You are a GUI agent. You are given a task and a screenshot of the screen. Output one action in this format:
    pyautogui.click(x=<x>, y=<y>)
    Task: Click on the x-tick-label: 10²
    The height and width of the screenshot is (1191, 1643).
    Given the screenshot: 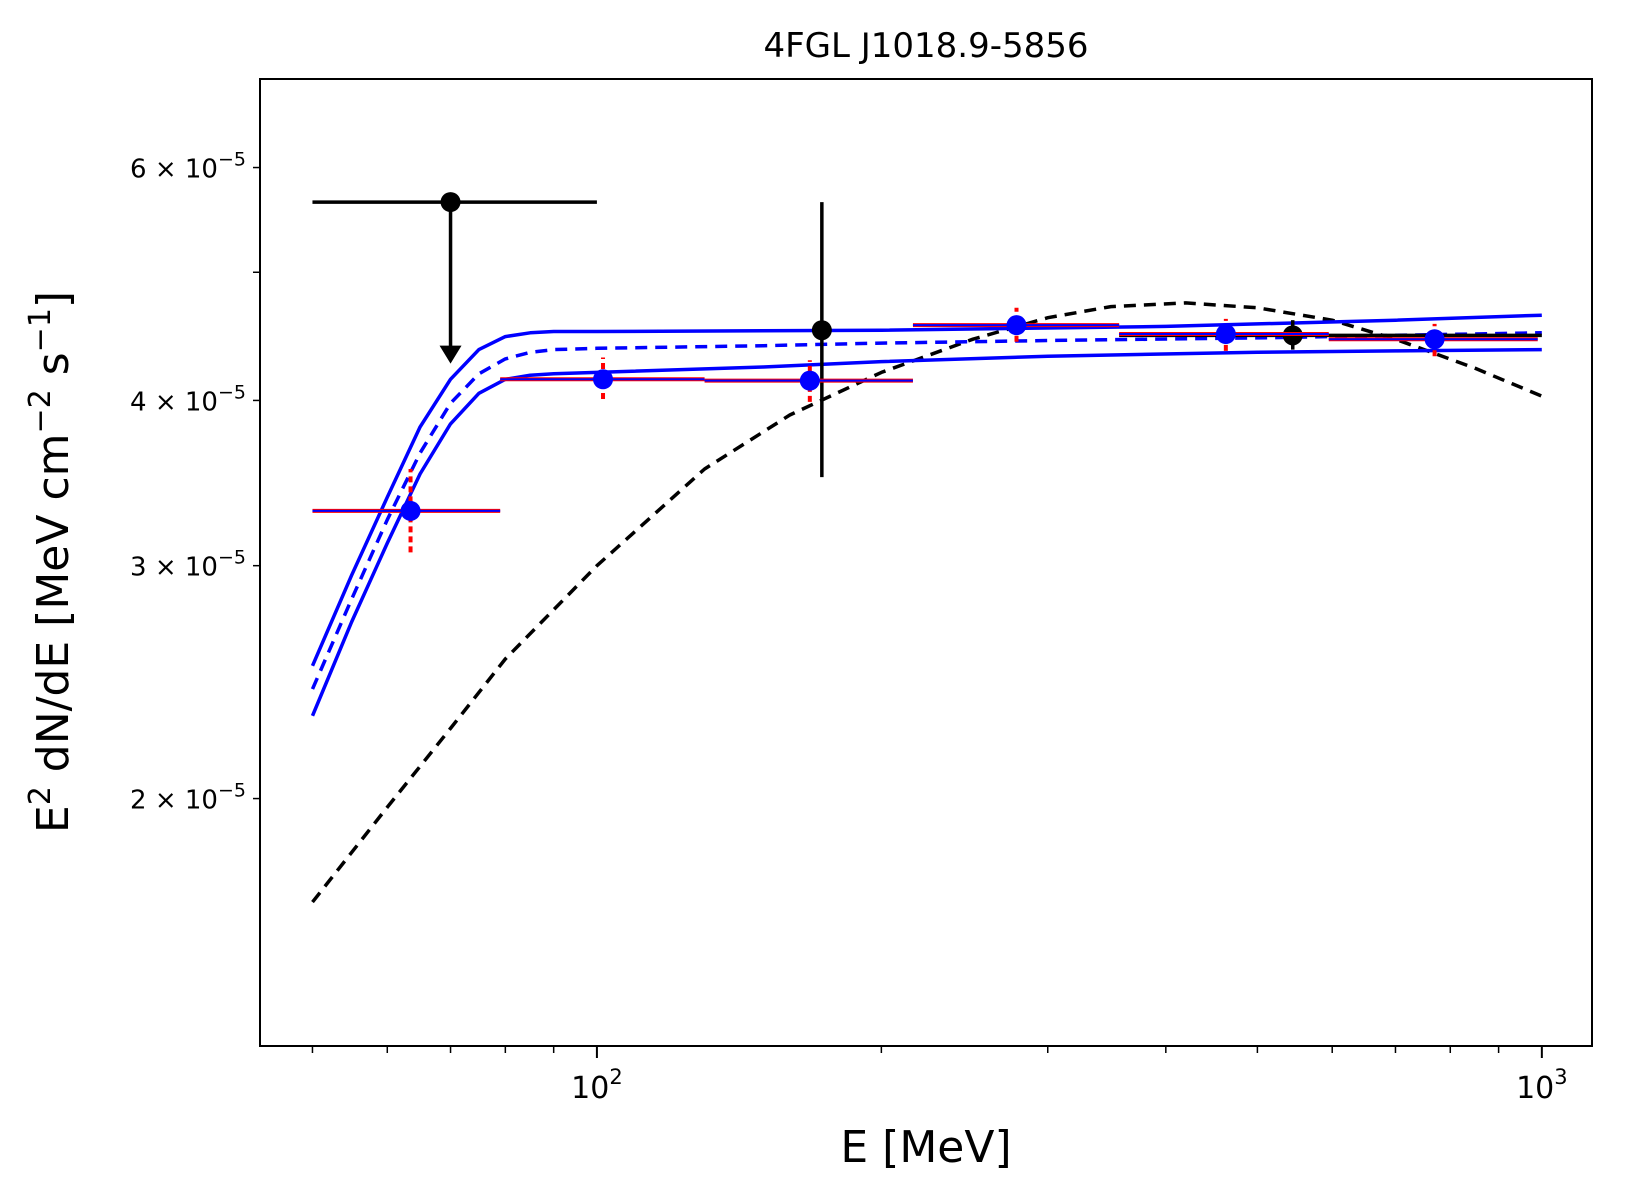 What is the action you would take?
    pyautogui.click(x=597, y=1085)
    